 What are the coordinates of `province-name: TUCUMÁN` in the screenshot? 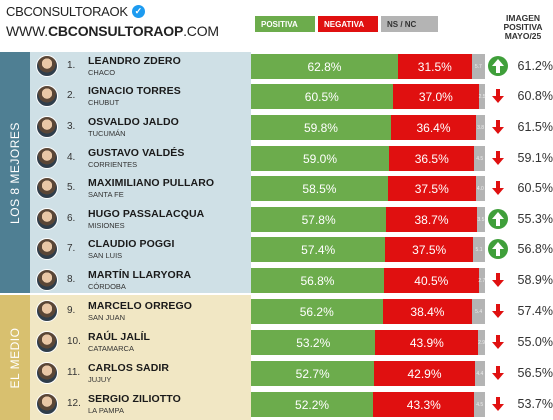 It's located at (107, 133).